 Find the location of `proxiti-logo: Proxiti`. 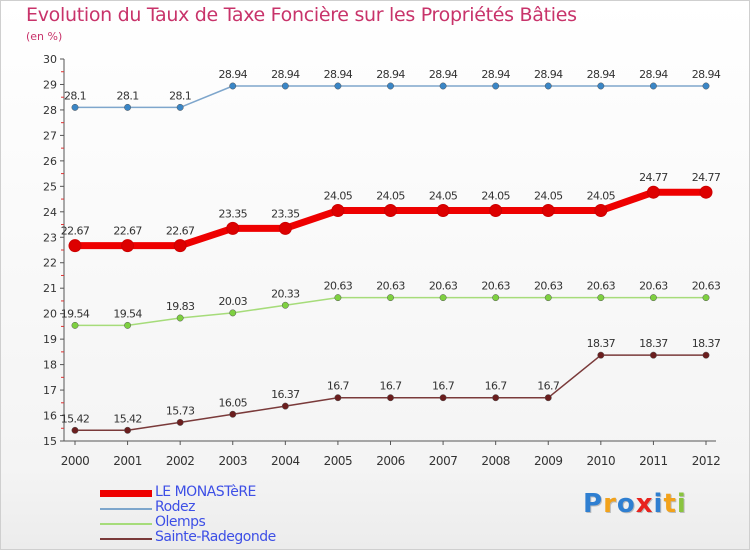

proxiti-logo: Proxiti is located at coordinates (635, 504).